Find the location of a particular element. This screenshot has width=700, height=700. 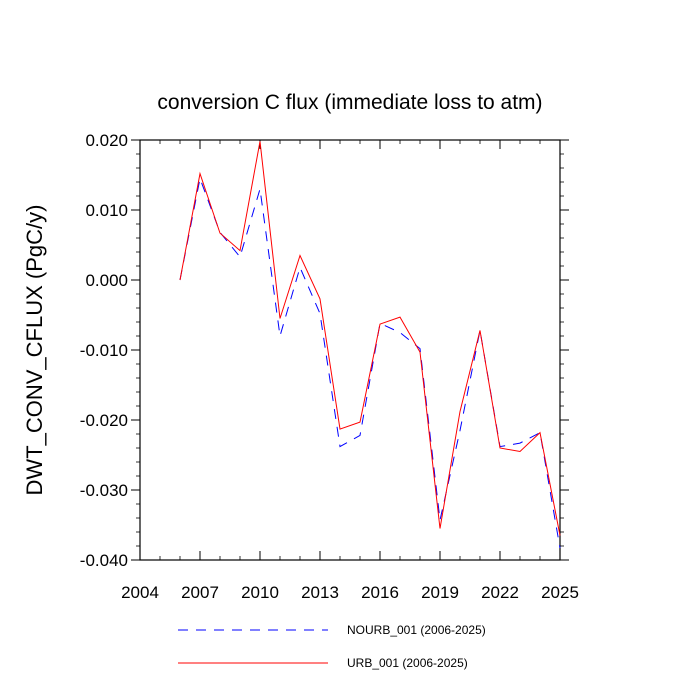

x-tick-label: 2019 is located at coordinates (440, 592).